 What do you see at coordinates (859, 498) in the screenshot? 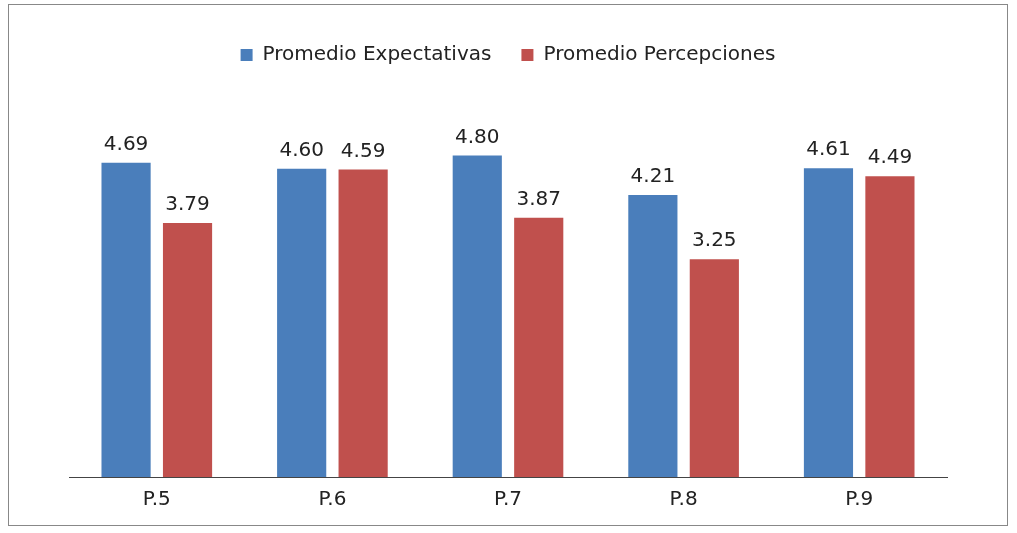
I see `x-tick-label: P.9` at bounding box center [859, 498].